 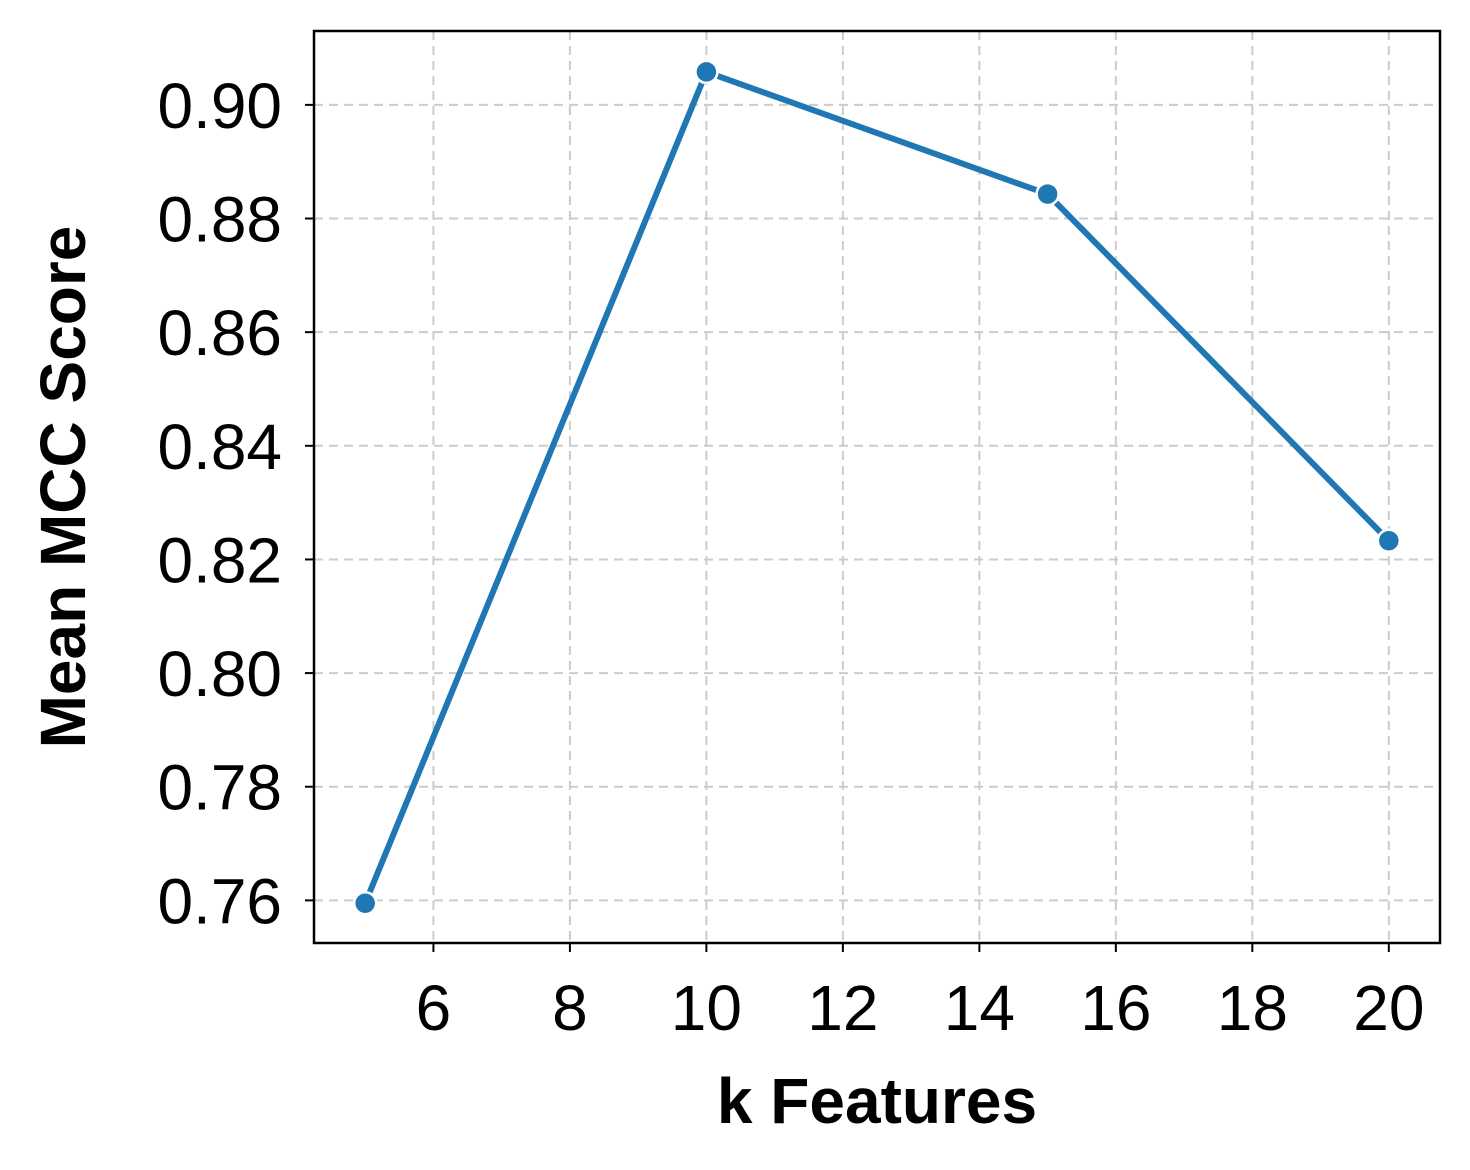 What do you see at coordinates (842, 1008) in the screenshot?
I see `x-tick-label: 12` at bounding box center [842, 1008].